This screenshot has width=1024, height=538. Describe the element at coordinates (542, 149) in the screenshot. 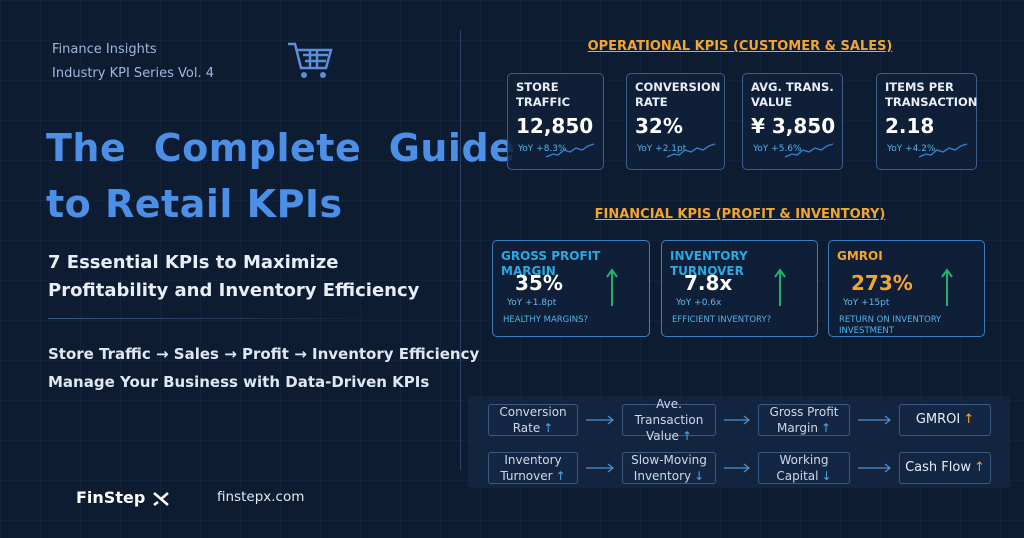

I see `kpi-change: YoY +8.3%` at that location.